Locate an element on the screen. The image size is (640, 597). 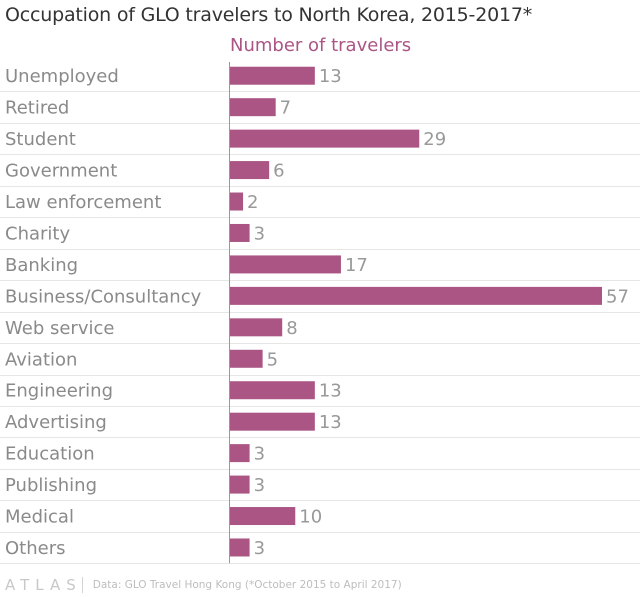
value-label: 57 is located at coordinates (617, 296).